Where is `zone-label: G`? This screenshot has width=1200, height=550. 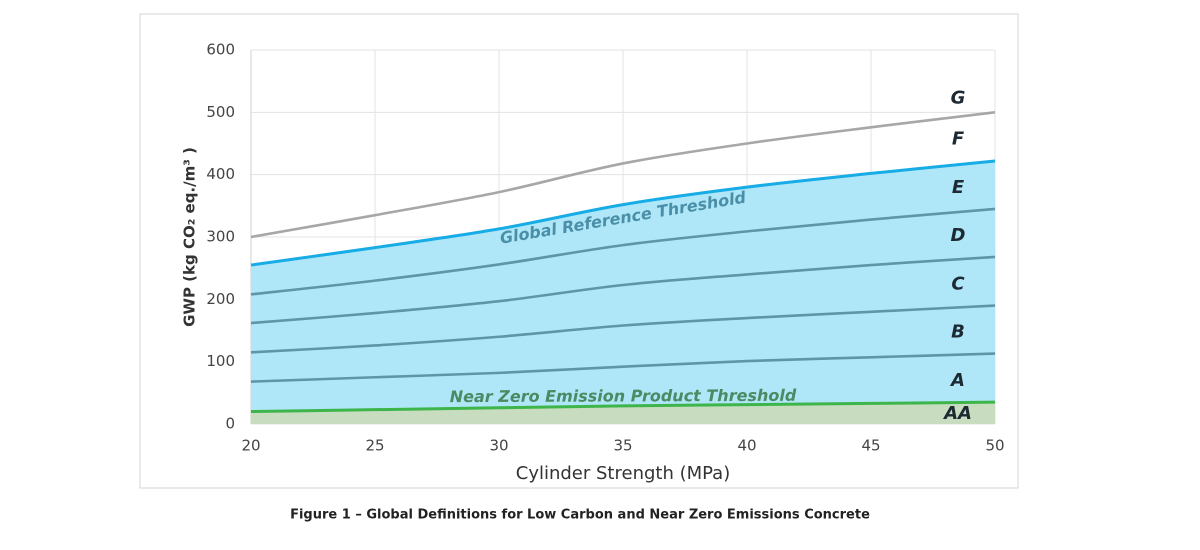
zone-label: G is located at coordinates (958, 97).